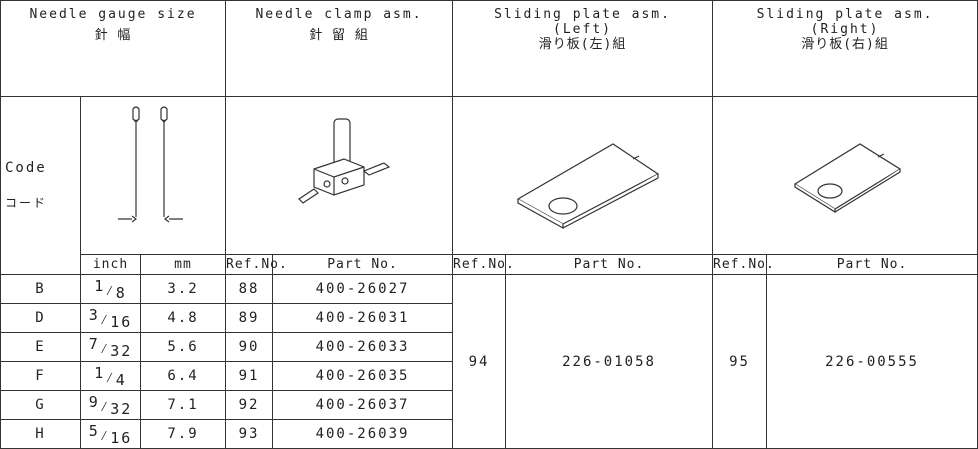 Image resolution: width=978 pixels, height=449 pixels. What do you see at coordinates (363, 376) in the screenshot?
I see `part-no: 400-26035` at bounding box center [363, 376].